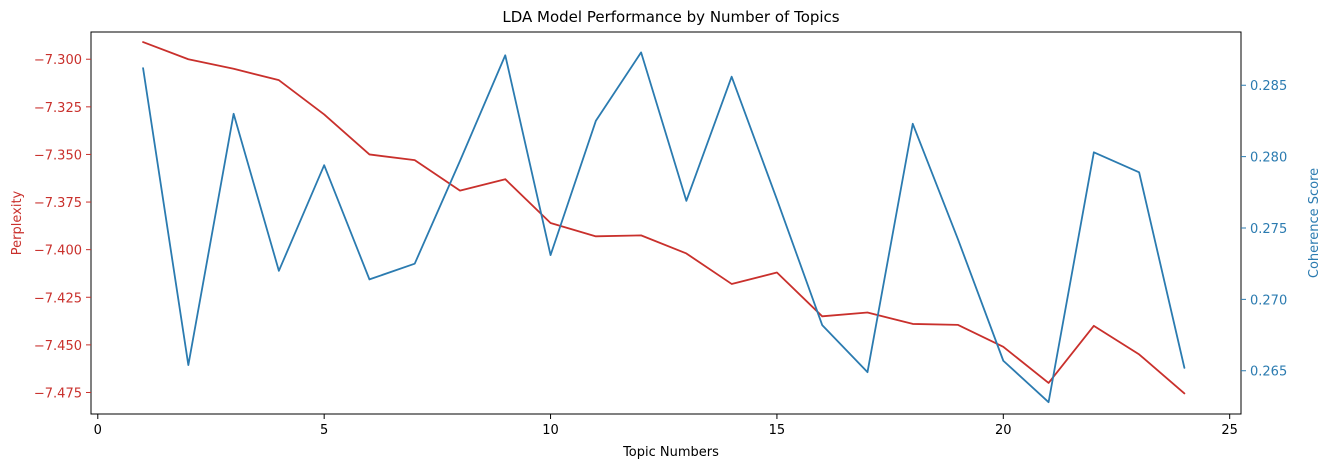 The height and width of the screenshot is (468, 1332). What do you see at coordinates (324, 430) in the screenshot?
I see `x-tick-label: 5` at bounding box center [324, 430].